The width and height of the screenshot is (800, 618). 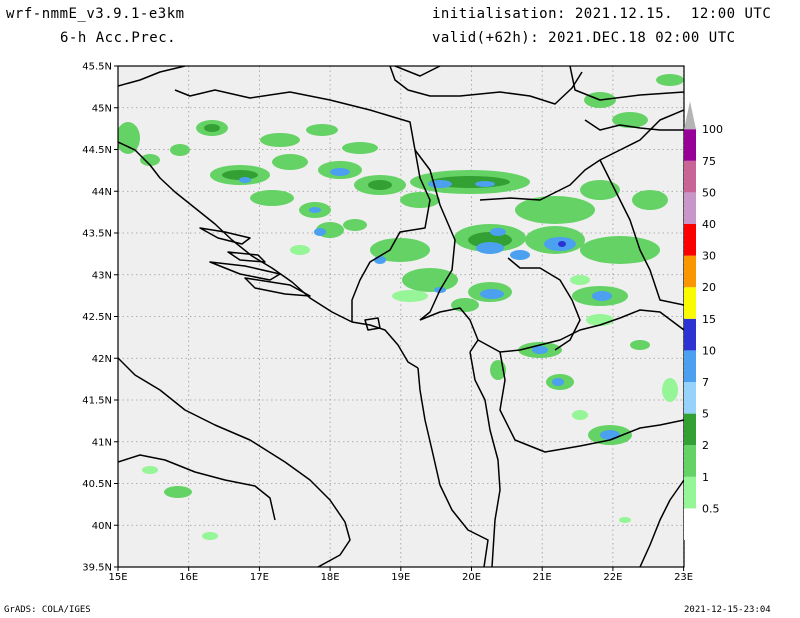 What do you see at coordinates (102, 108) in the screenshot?
I see `lat-tick-label: 45N` at bounding box center [102, 108].